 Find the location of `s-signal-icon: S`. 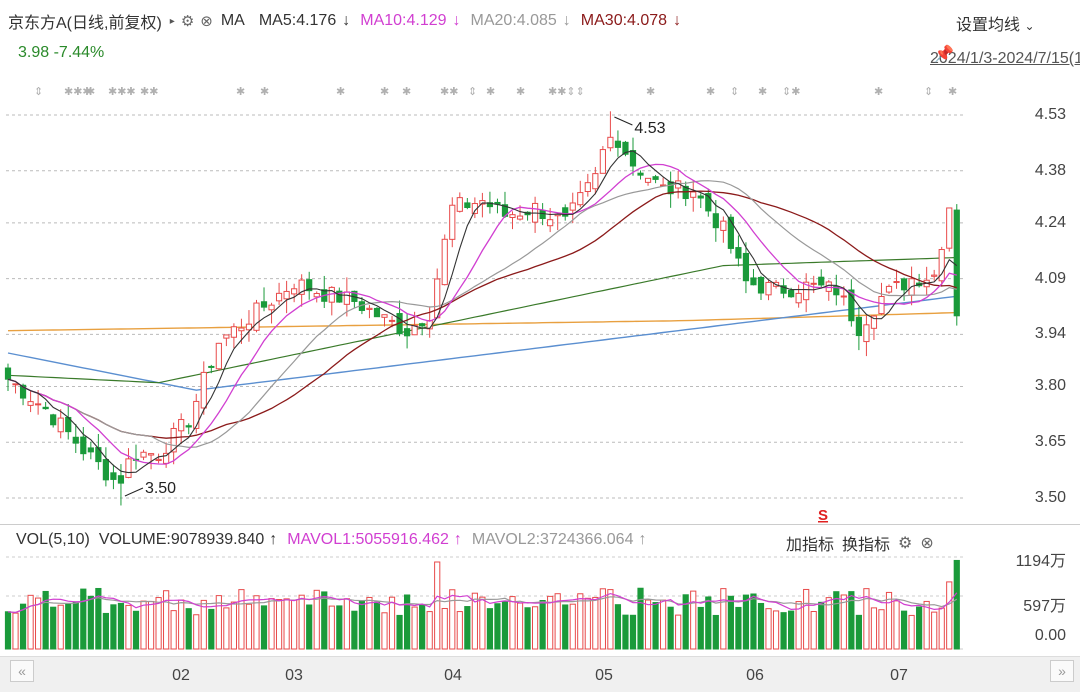

s-signal-icon: S is located at coordinates (823, 515).